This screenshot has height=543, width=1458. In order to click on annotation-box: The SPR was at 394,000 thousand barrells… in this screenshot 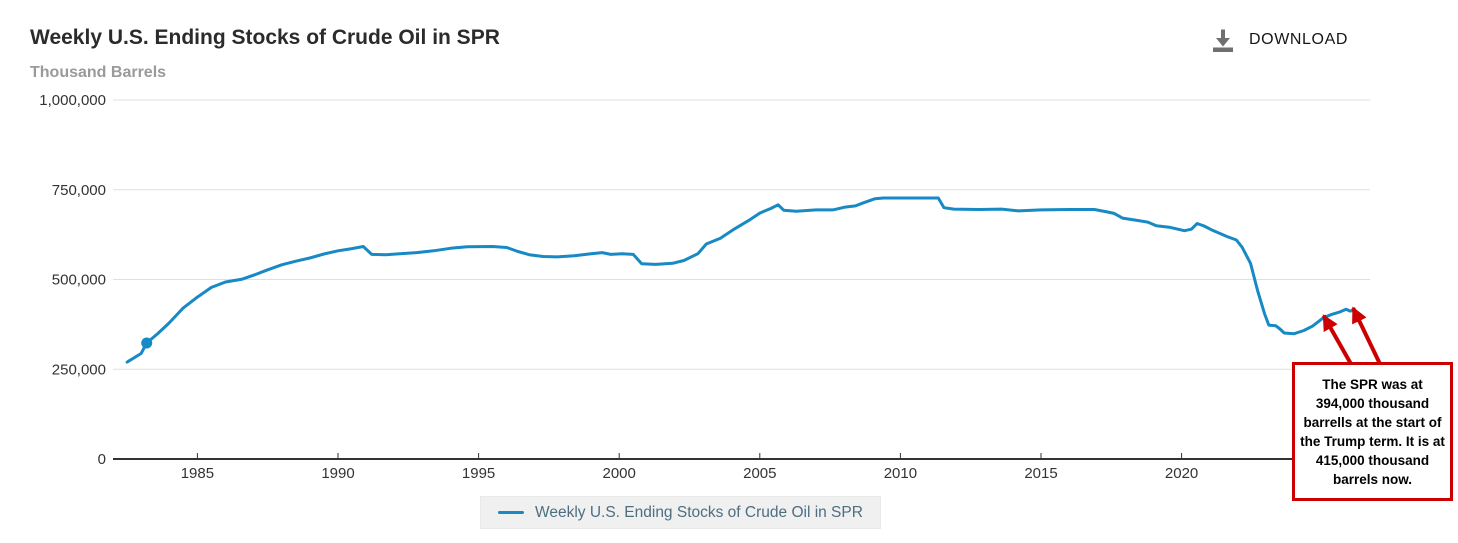, I will do `click(1372, 431)`.